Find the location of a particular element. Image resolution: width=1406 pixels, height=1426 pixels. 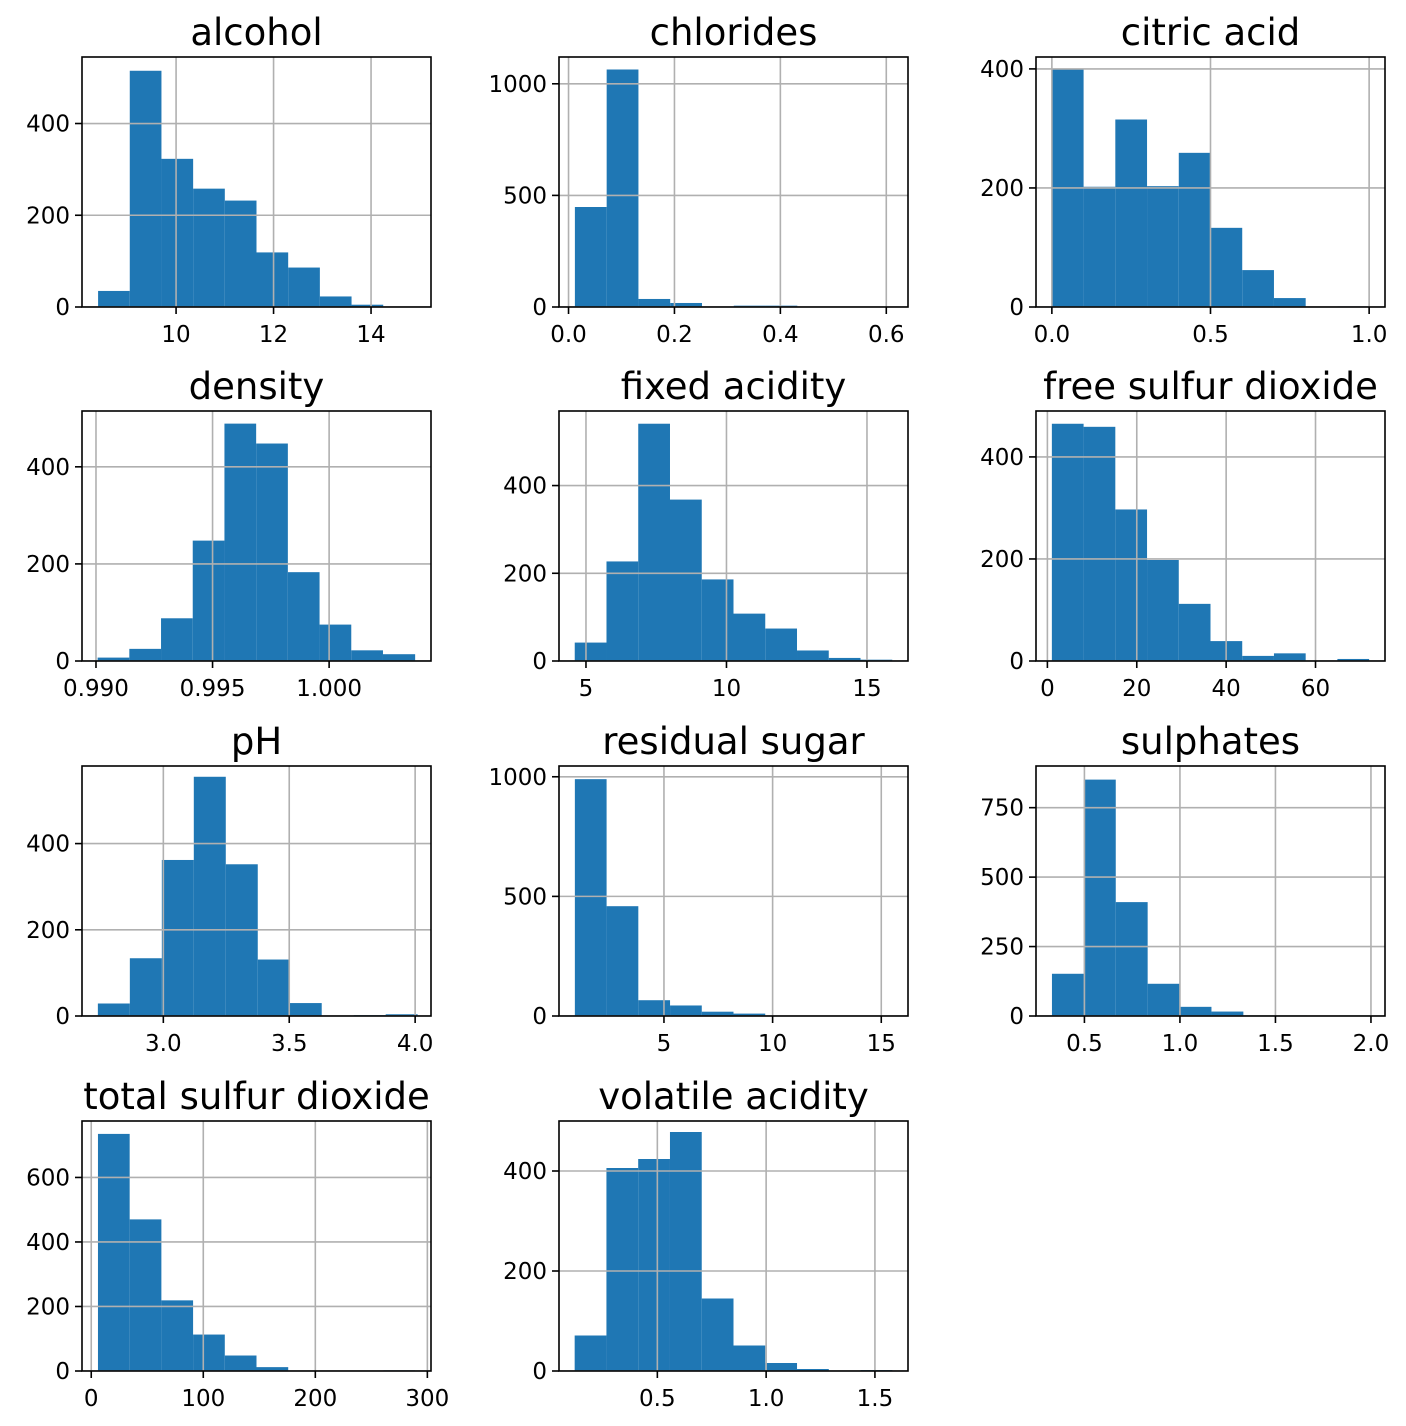

histogram-panel-residual-sugar: 5 10 15 0 500 1000 residual sugar is located at coordinates (698, 888).